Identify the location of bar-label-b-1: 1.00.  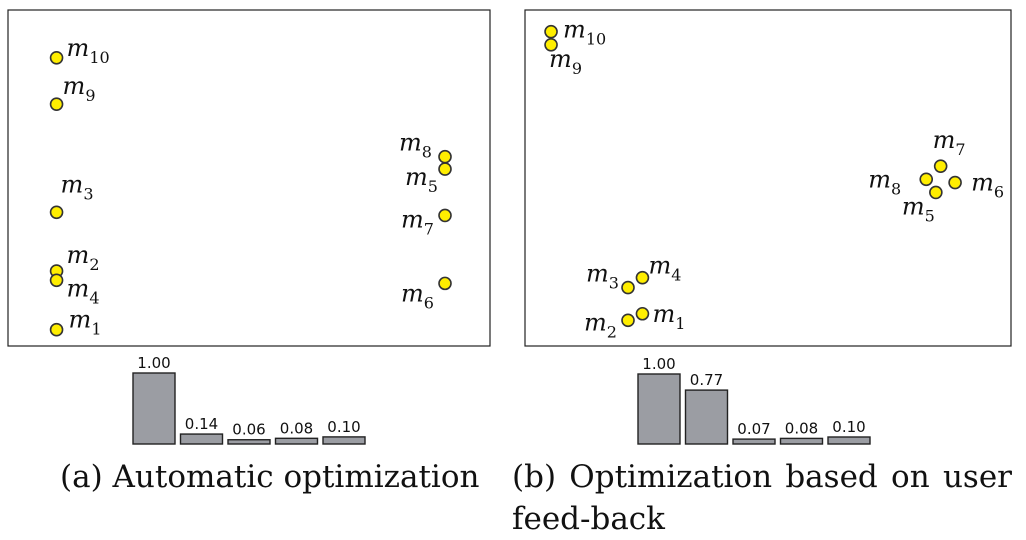
(658, 364).